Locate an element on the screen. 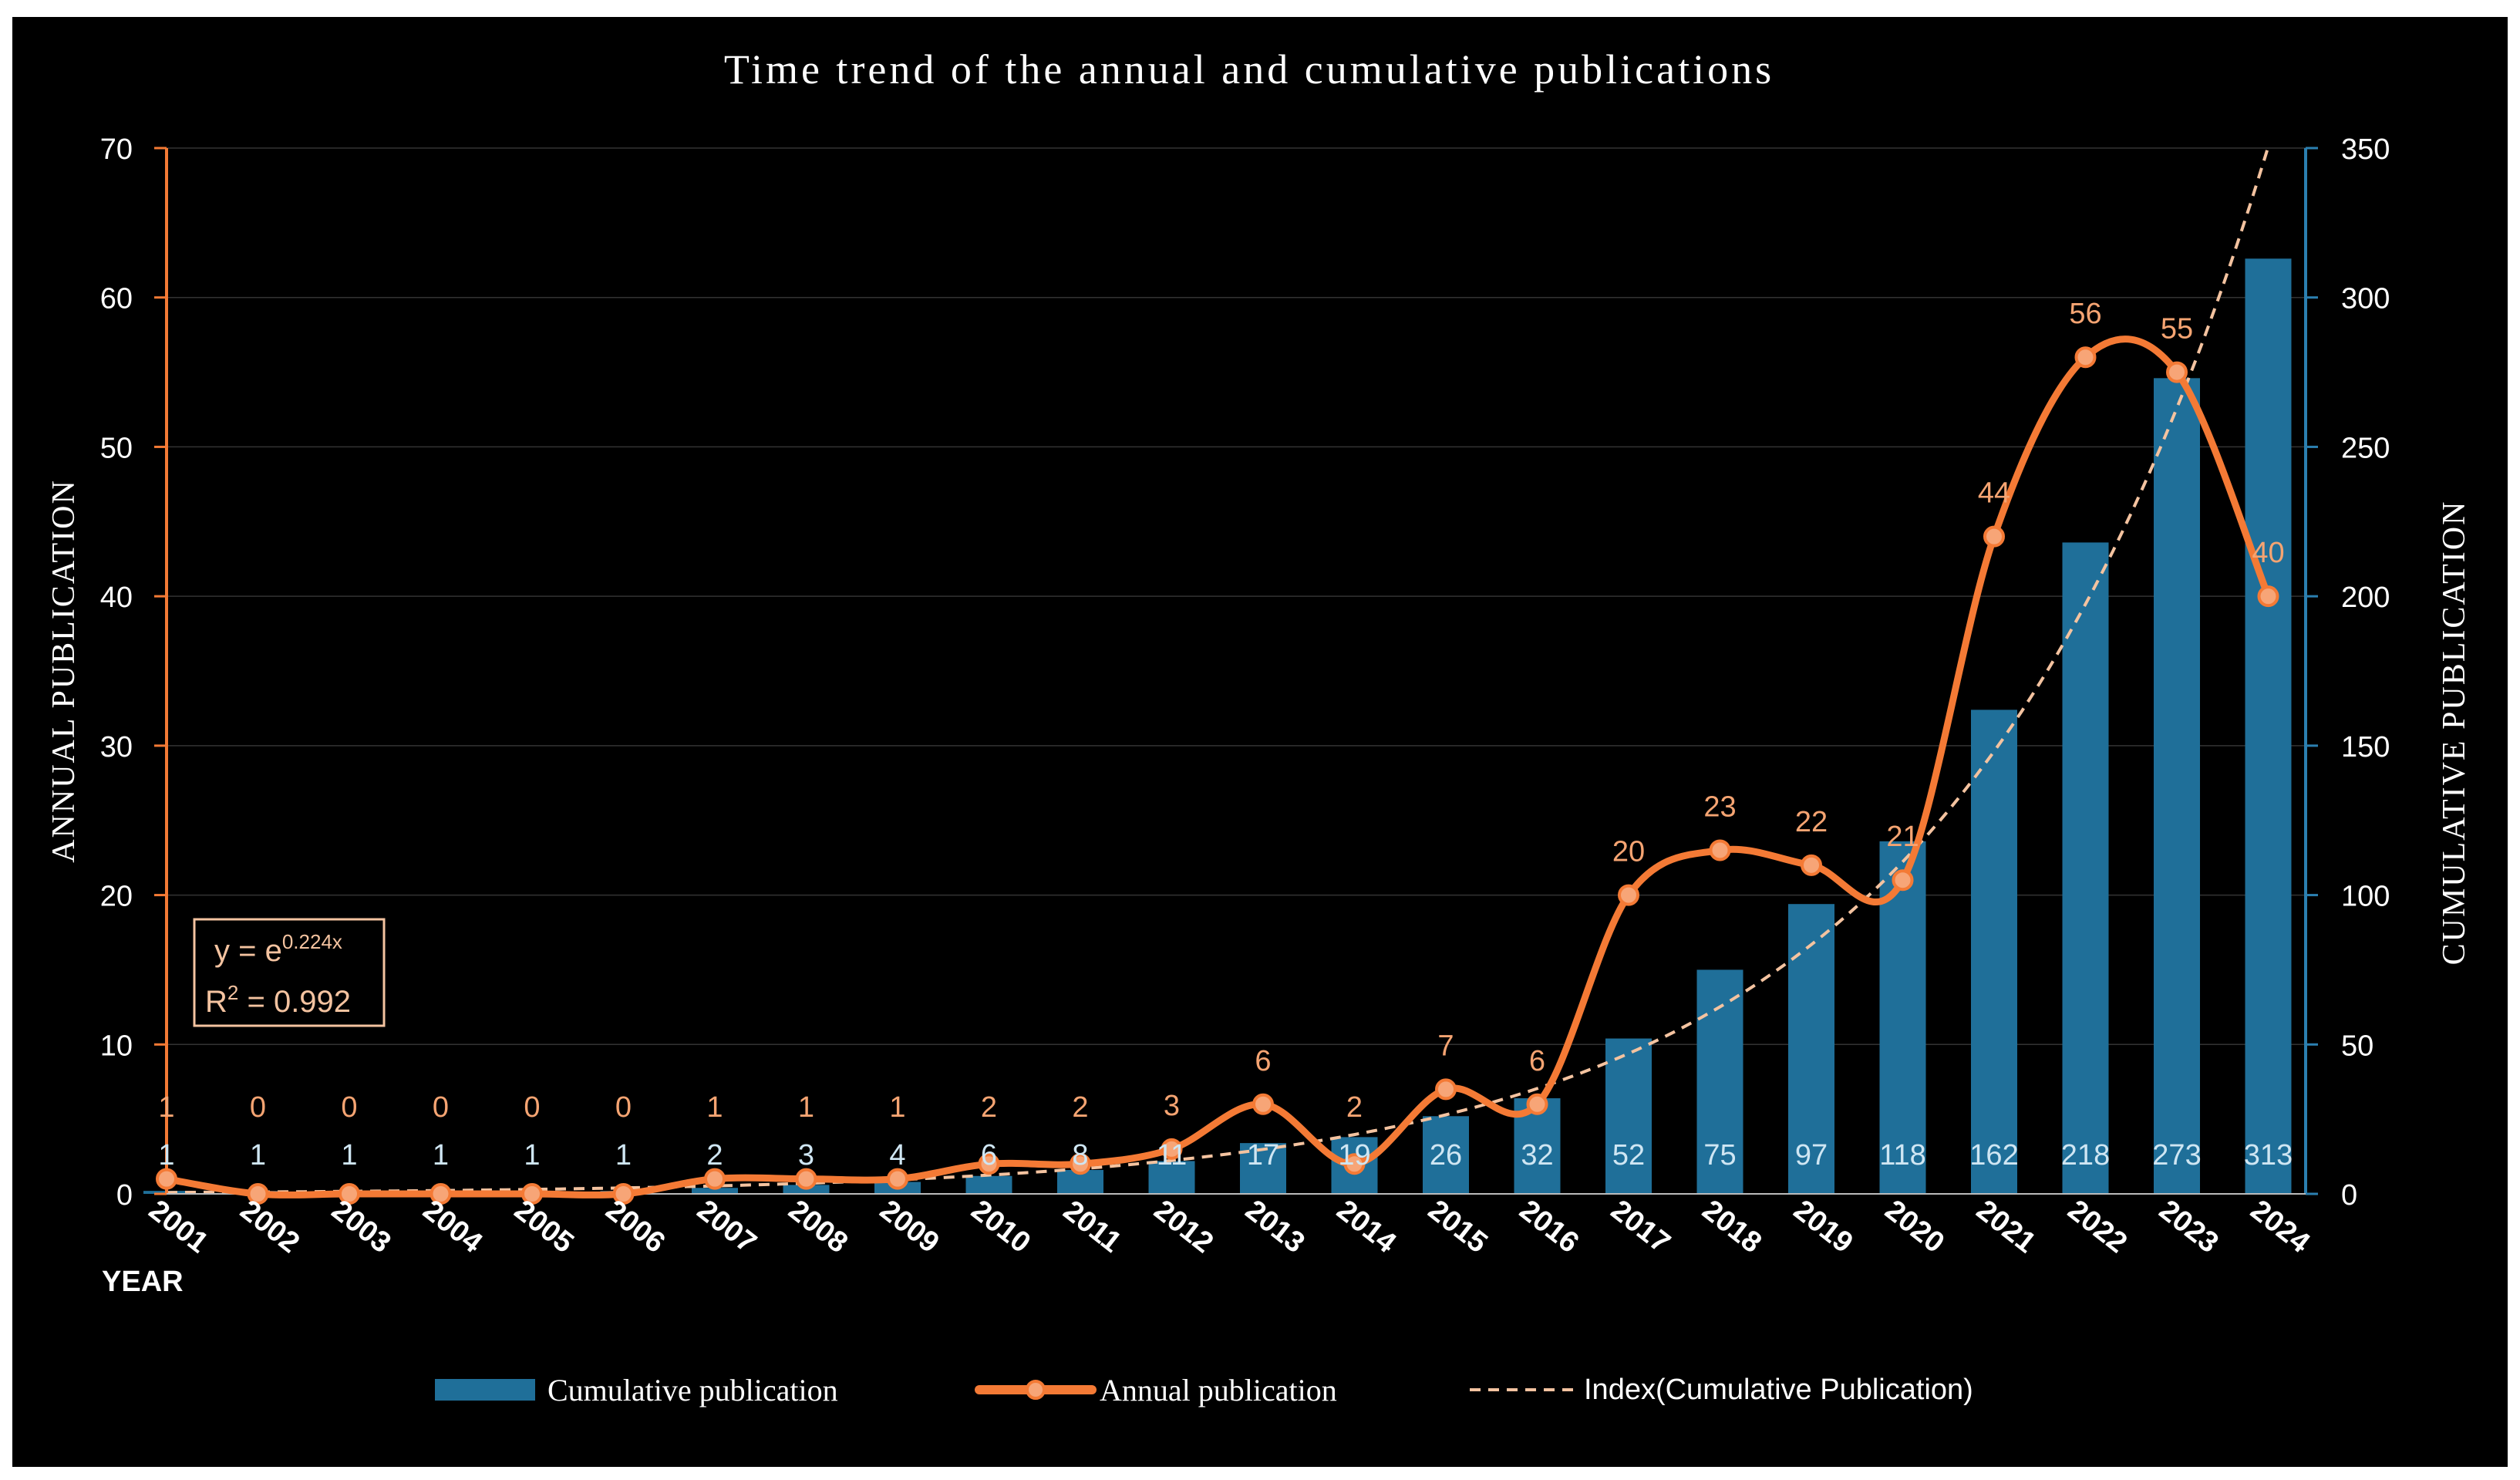 This screenshot has height=1480, width=2520. bar-value-label: 75 is located at coordinates (1720, 1155).